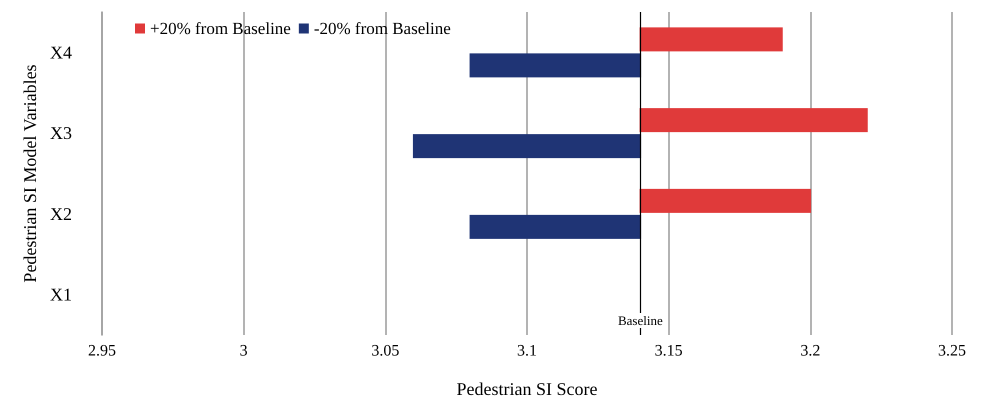 The image size is (986, 413). I want to click on legend-label: -20% from Baseline, so click(382, 28).